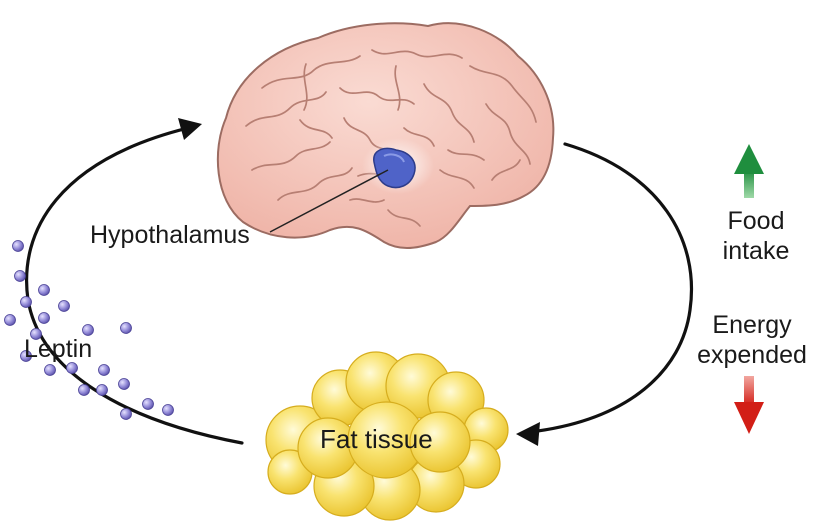 This screenshot has height=532, width=819. I want to click on leptin-molecules, so click(89, 330).